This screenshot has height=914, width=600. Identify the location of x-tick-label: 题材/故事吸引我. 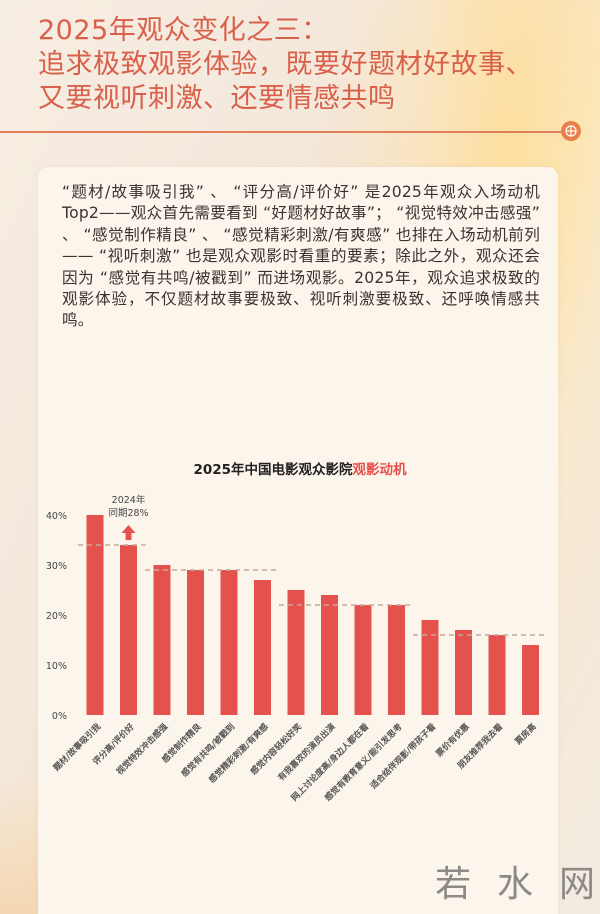
(76, 747).